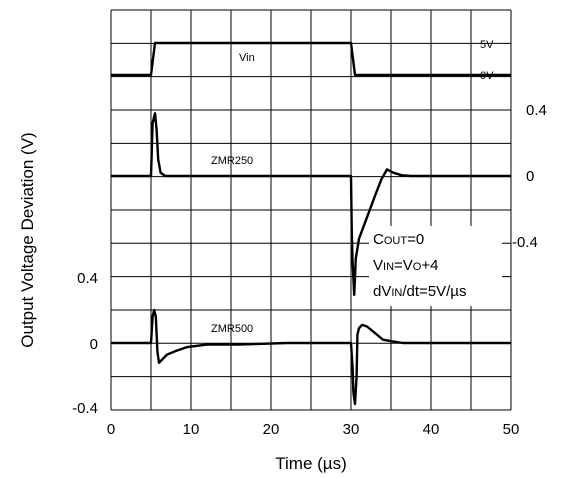  Describe the element at coordinates (232, 161) in the screenshot. I see `series-label-zmr250: ZMR250` at that location.